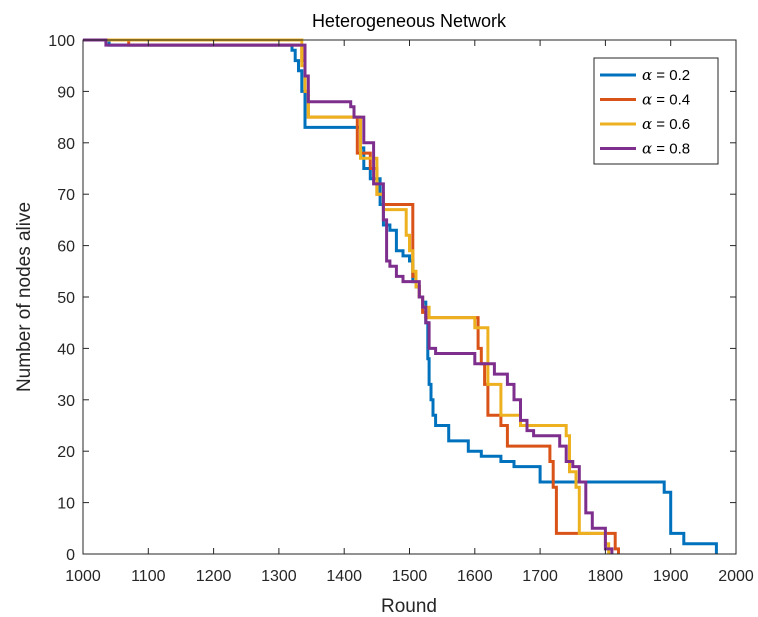 The height and width of the screenshot is (617, 758). I want to click on y-tick-label: 60, so click(66, 247).